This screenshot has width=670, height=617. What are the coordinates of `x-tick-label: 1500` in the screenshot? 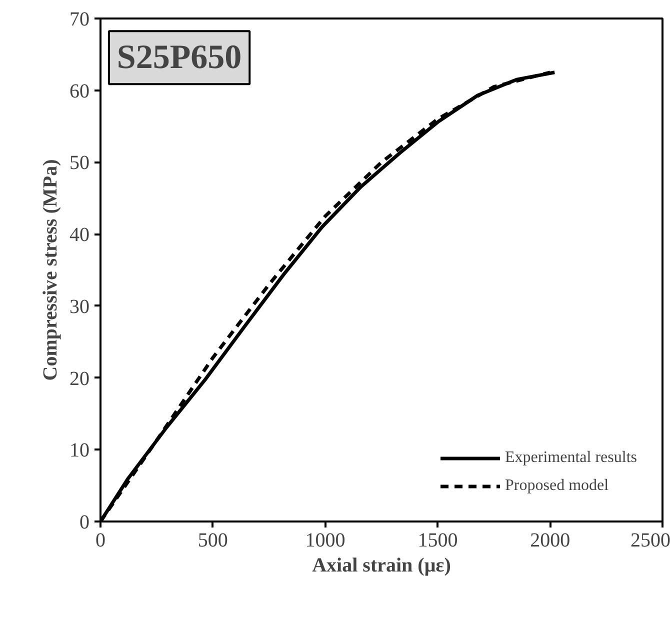 It's located at (438, 541).